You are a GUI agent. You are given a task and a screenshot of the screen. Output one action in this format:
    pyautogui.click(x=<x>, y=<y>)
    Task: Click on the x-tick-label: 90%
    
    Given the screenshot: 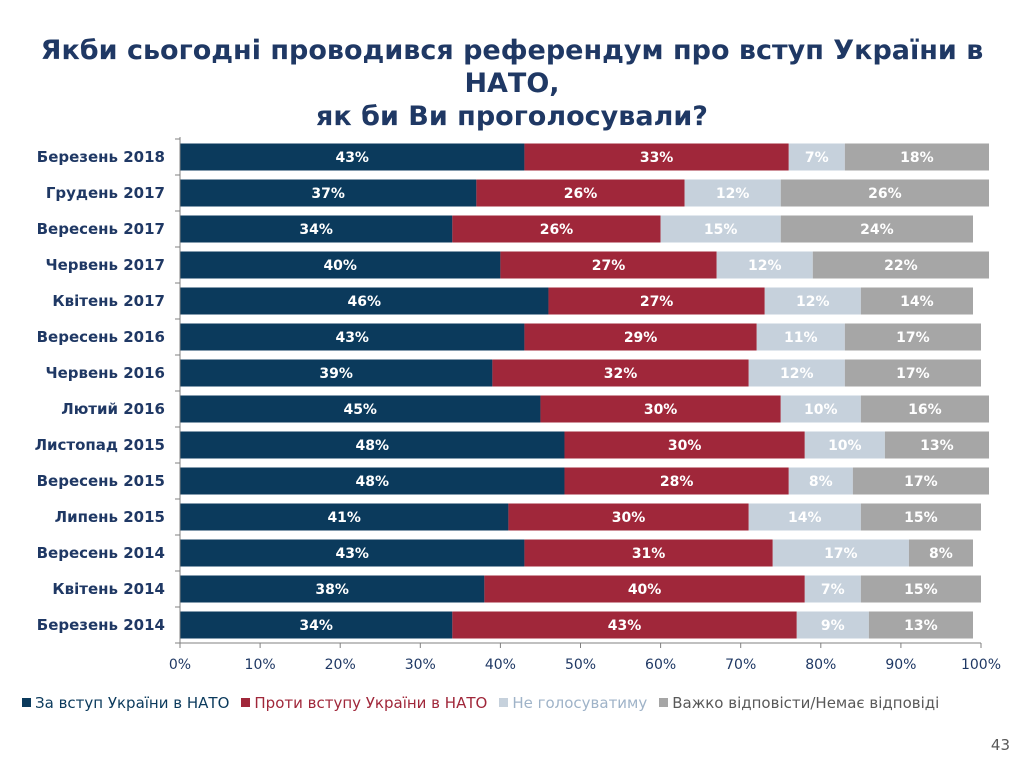 What is the action you would take?
    pyautogui.click(x=900, y=665)
    